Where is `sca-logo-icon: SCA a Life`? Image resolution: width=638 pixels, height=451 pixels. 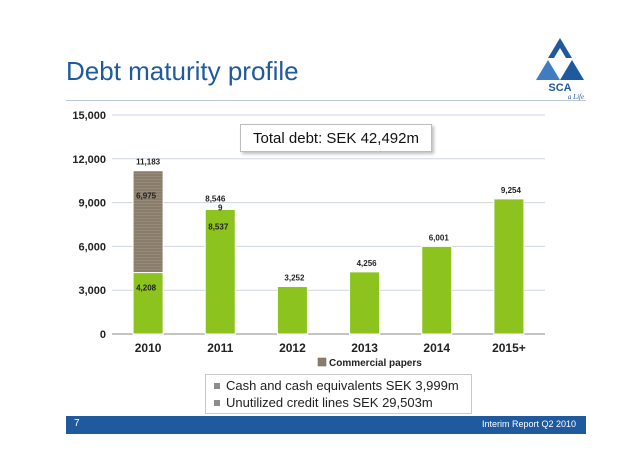
sca-logo-icon: SCA a Life is located at coordinates (560, 69).